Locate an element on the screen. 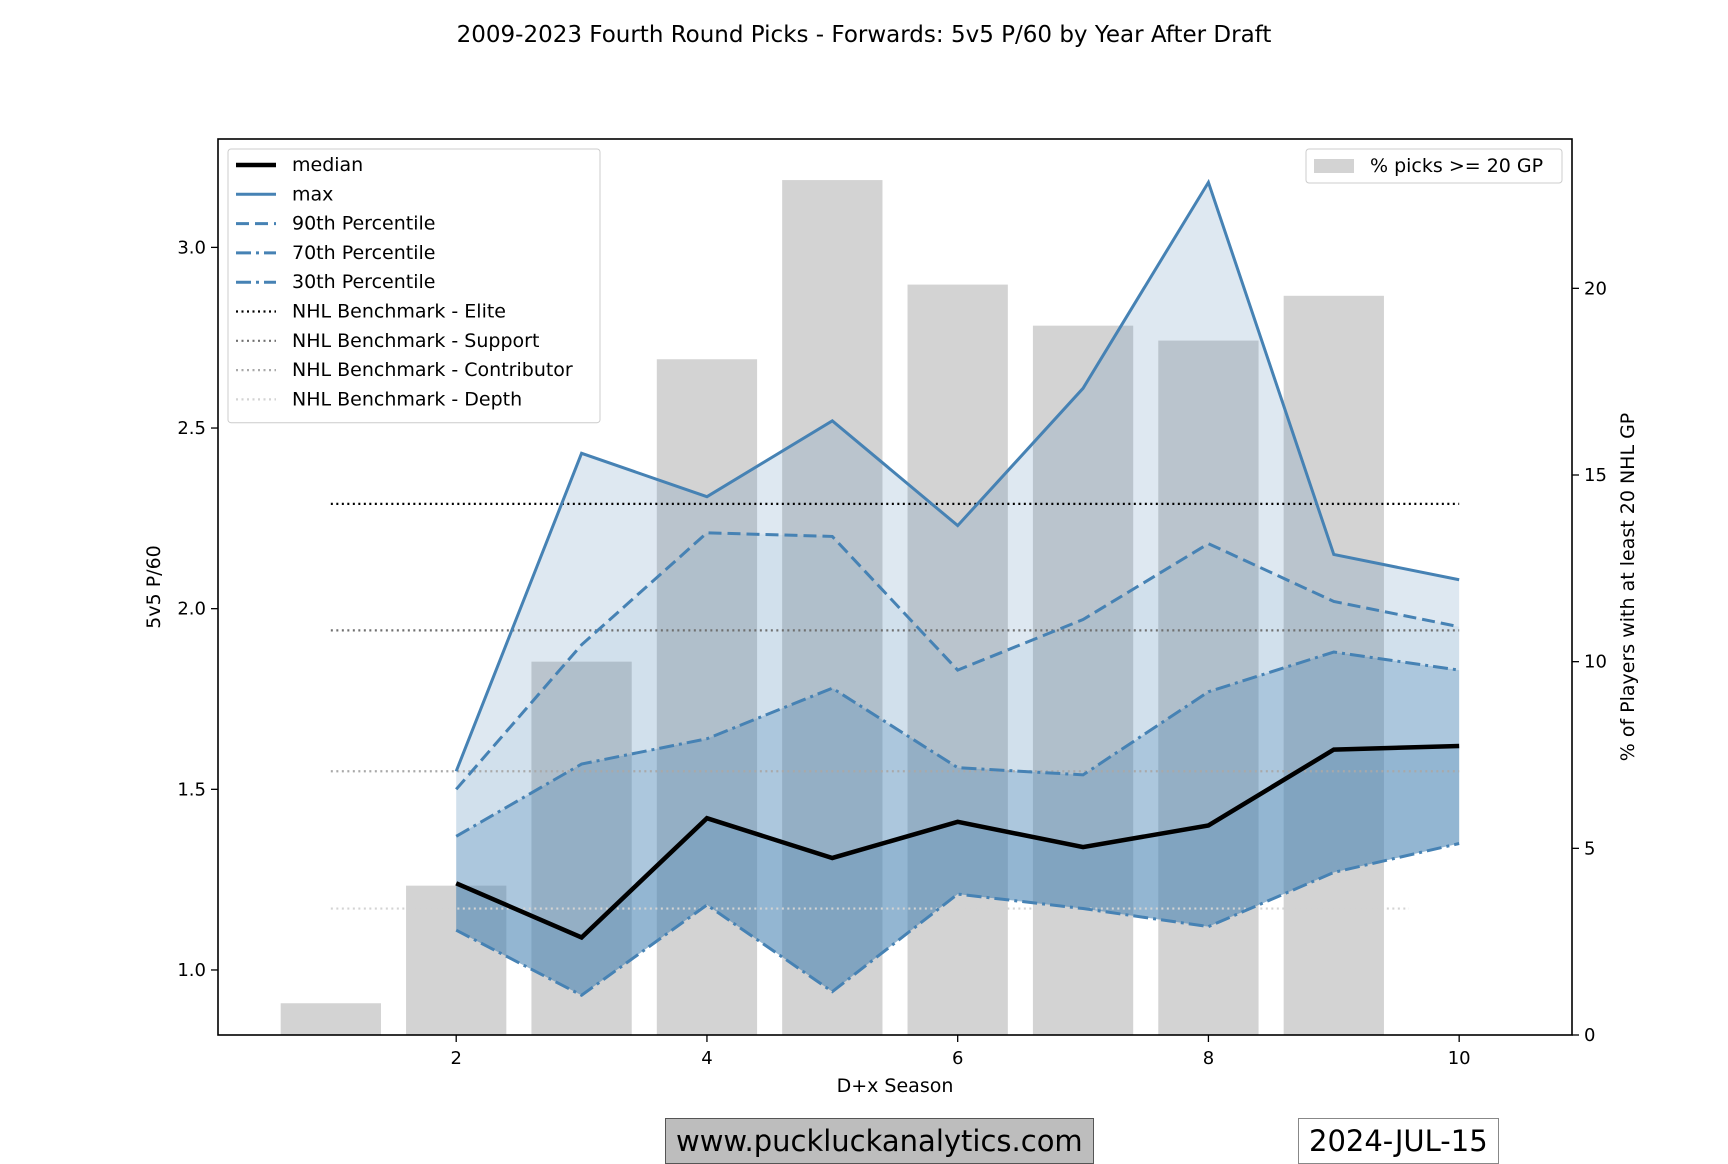 This screenshot has width=1728, height=1164. bar-d4 is located at coordinates (707, 697).